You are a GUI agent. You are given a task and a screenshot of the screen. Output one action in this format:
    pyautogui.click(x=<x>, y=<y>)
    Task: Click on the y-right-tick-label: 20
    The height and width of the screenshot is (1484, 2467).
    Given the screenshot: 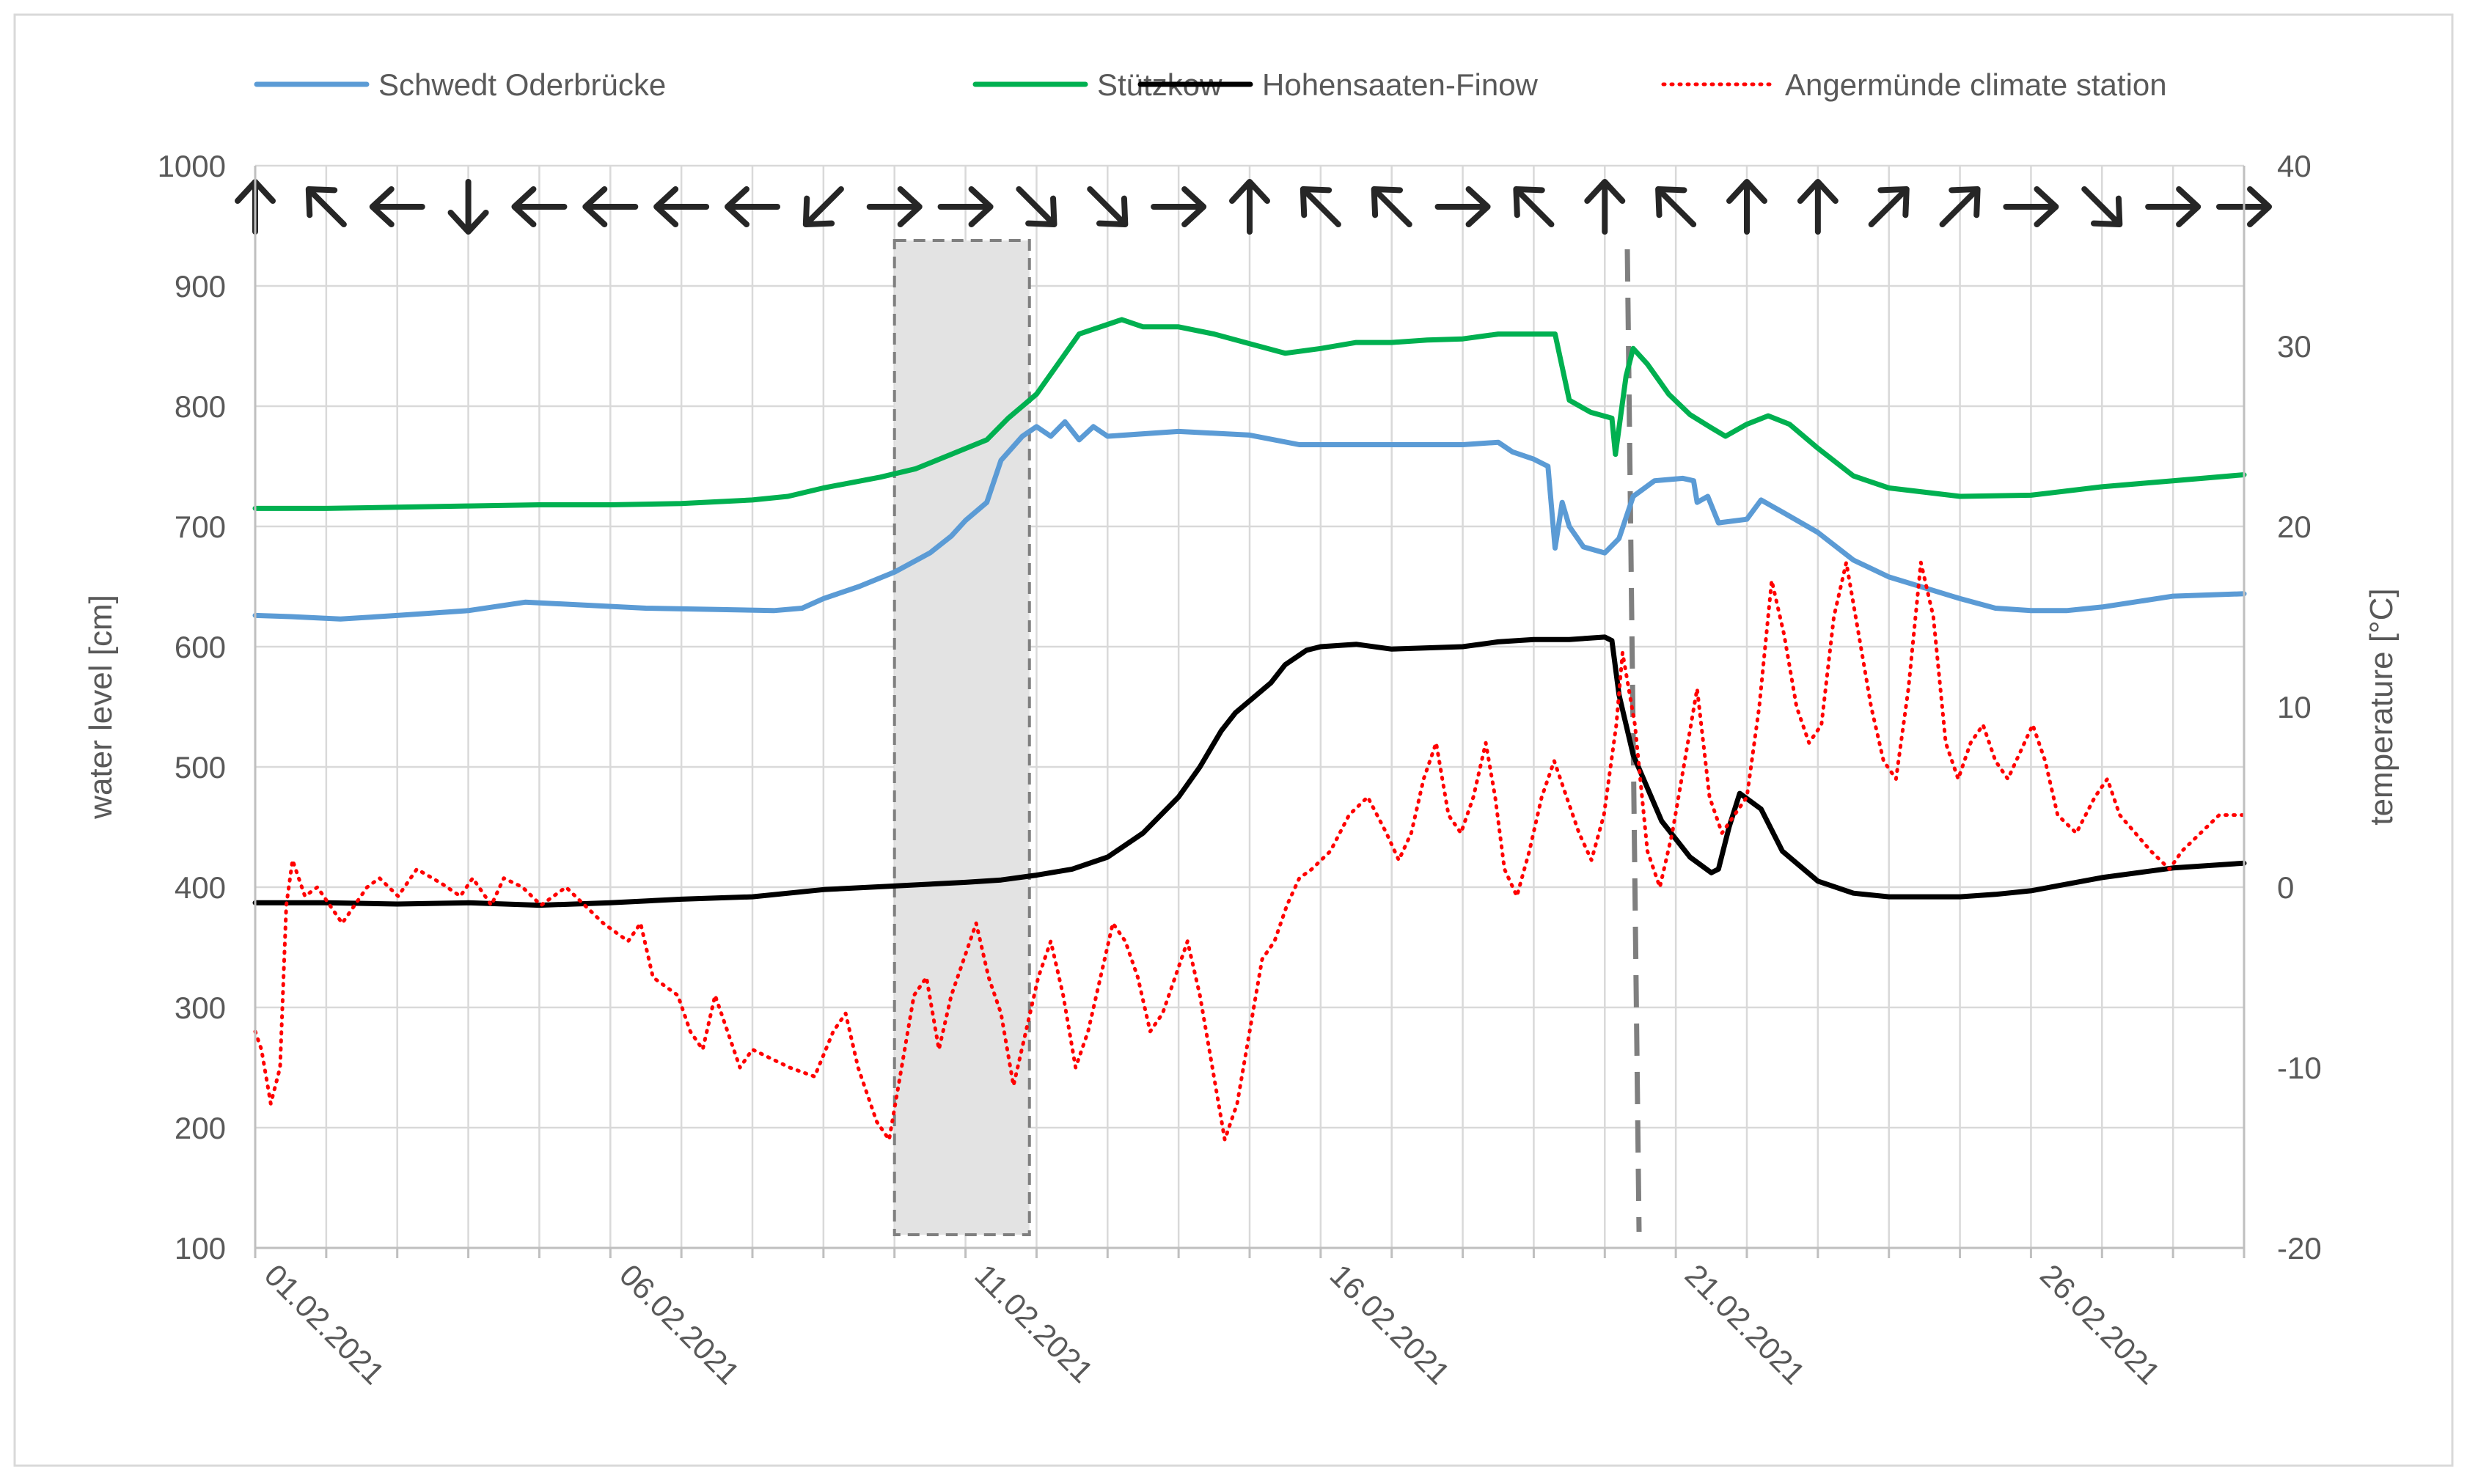 What is the action you would take?
    pyautogui.click(x=2294, y=527)
    